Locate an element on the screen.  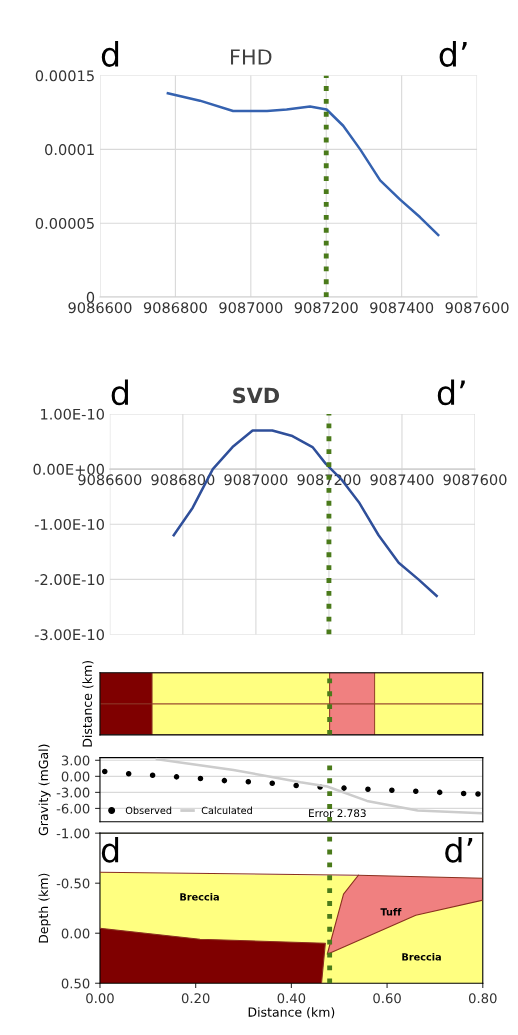
chart-title: SVD is located at coordinates (256, 395).